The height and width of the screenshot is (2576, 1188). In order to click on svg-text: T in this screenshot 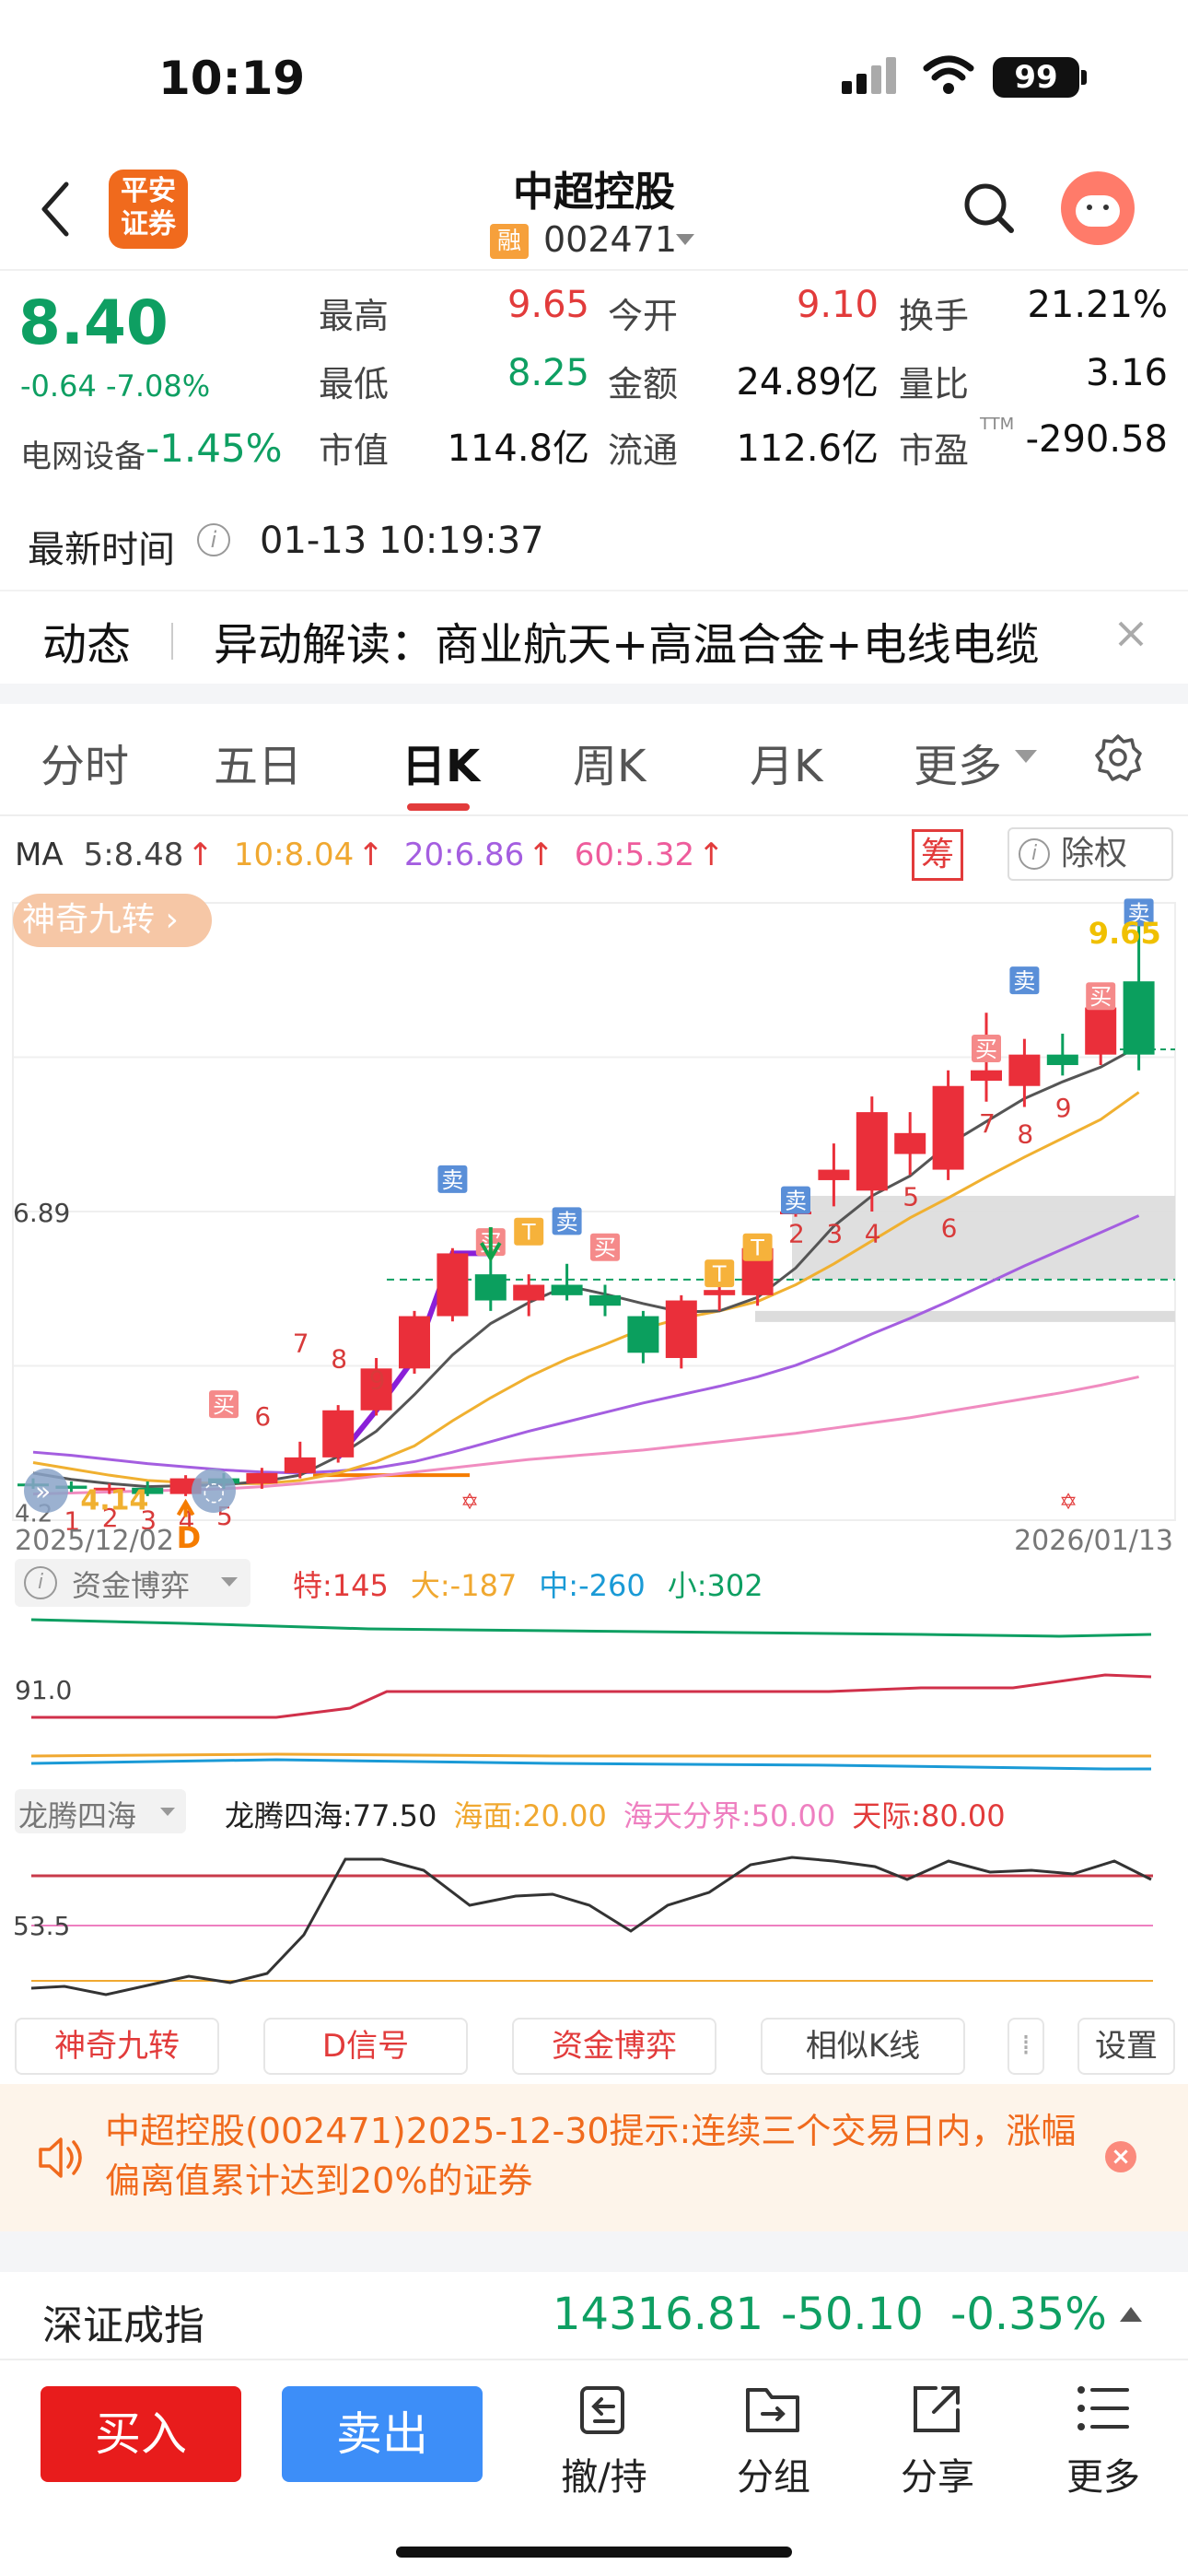, I will do `click(757, 1248)`.